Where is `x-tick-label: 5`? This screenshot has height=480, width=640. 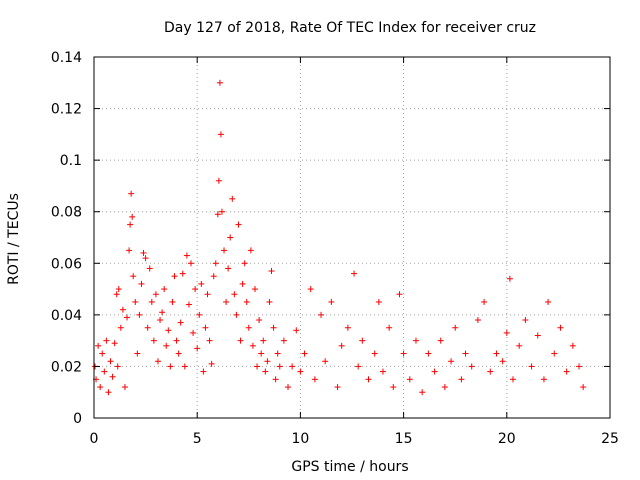
x-tick-label: 5 is located at coordinates (197, 439).